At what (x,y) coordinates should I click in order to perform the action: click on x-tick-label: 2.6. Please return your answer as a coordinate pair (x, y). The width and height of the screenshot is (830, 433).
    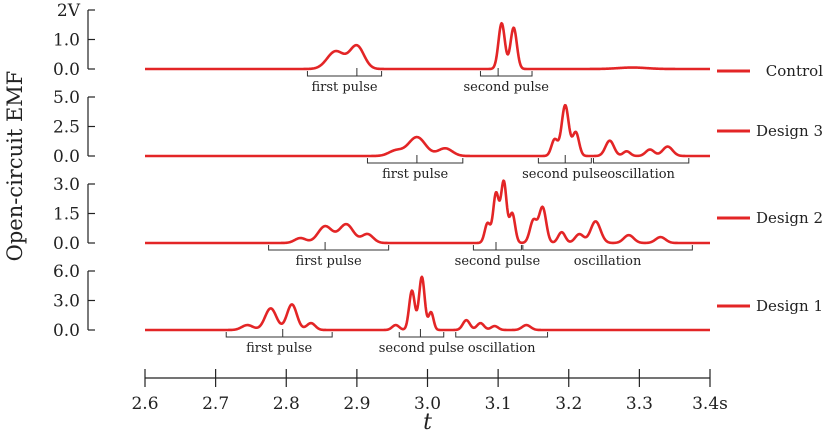
    Looking at the image, I should click on (144, 404).